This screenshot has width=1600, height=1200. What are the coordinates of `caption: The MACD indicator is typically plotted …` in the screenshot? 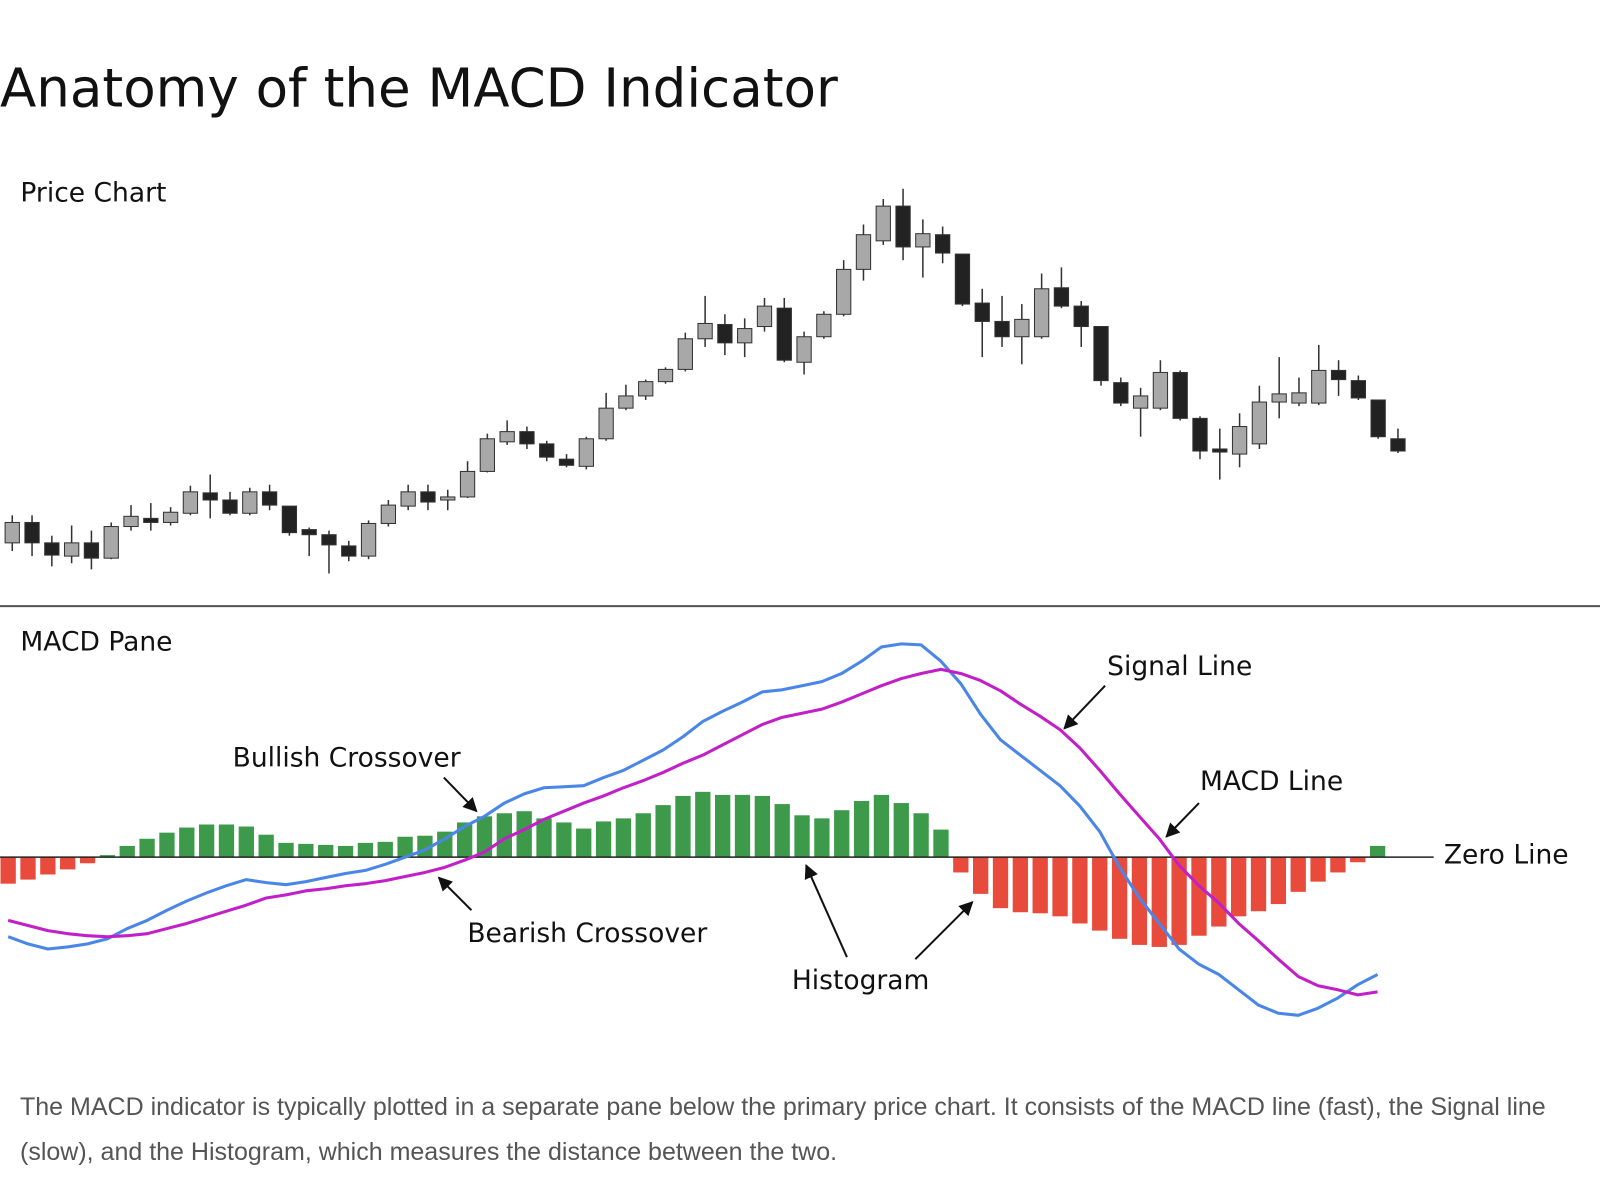 It's located at (783, 1129).